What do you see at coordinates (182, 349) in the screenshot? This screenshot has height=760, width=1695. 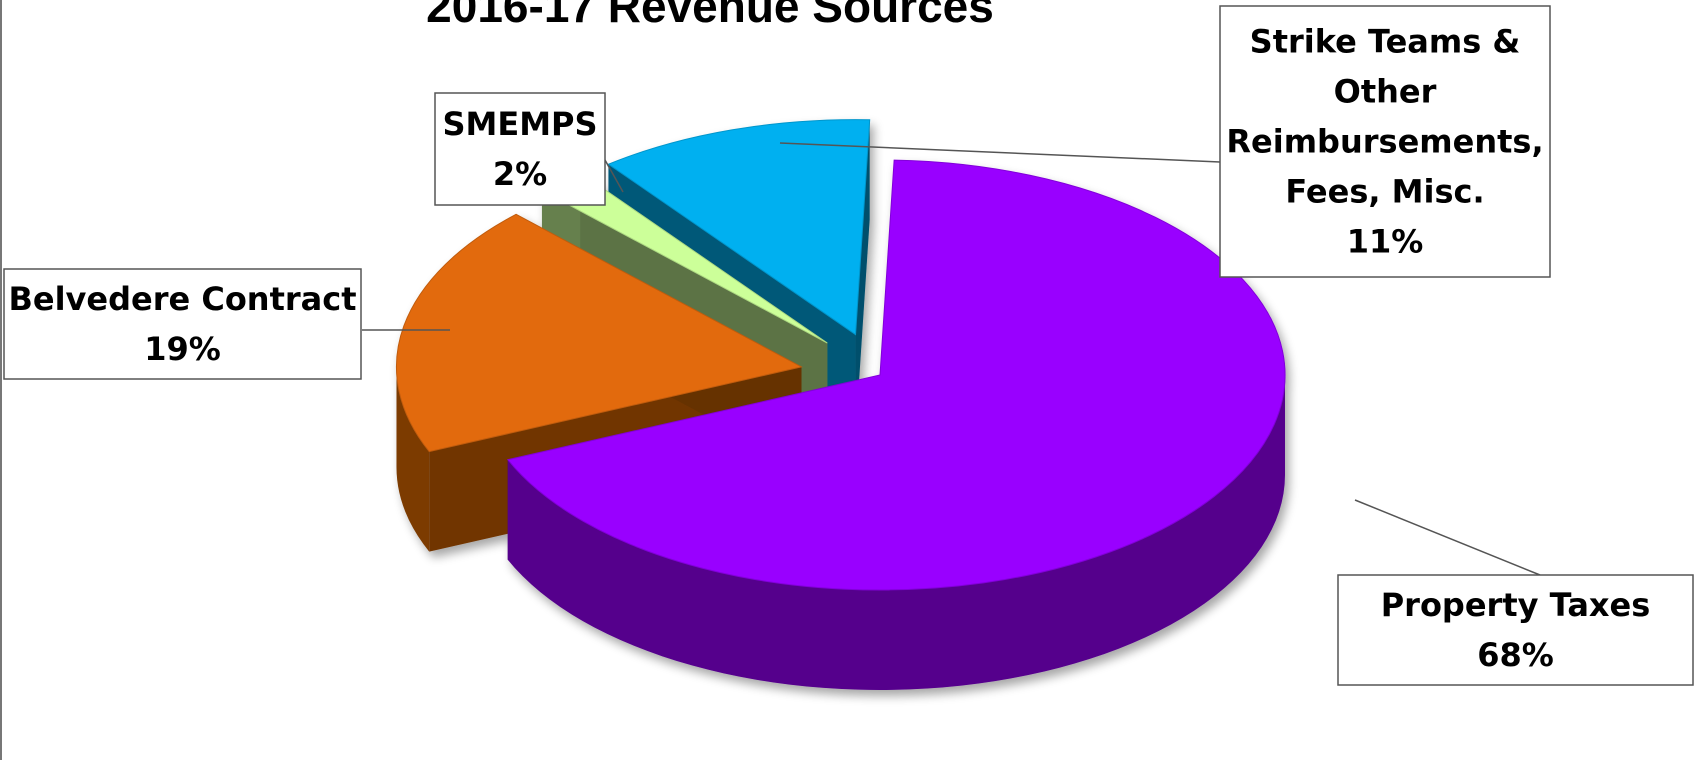 I see `slice-value-label: 19%` at bounding box center [182, 349].